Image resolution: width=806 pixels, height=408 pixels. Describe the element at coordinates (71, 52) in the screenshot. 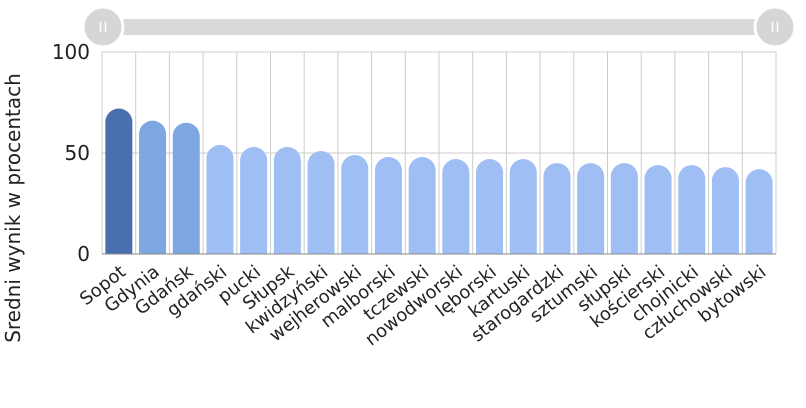

I see `y-tick-label: 100` at that location.